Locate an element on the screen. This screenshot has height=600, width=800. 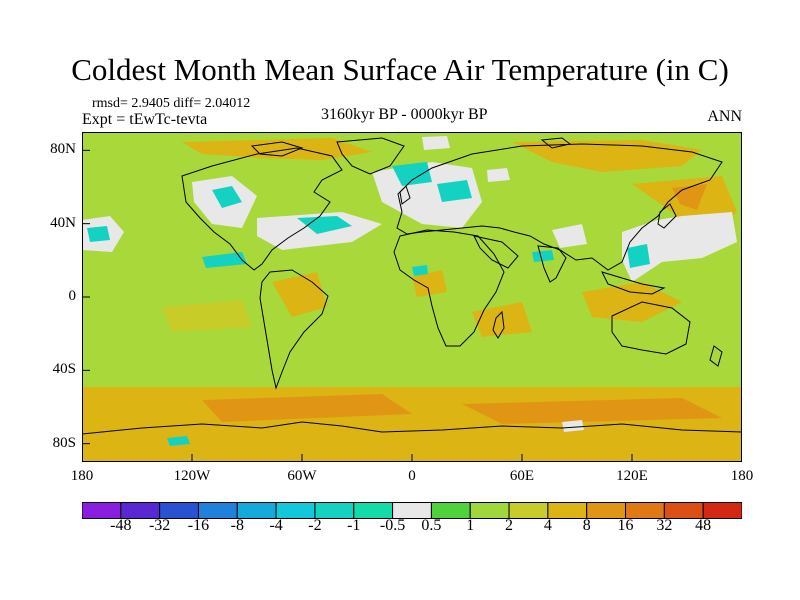
colorbar is located at coordinates (412, 510).